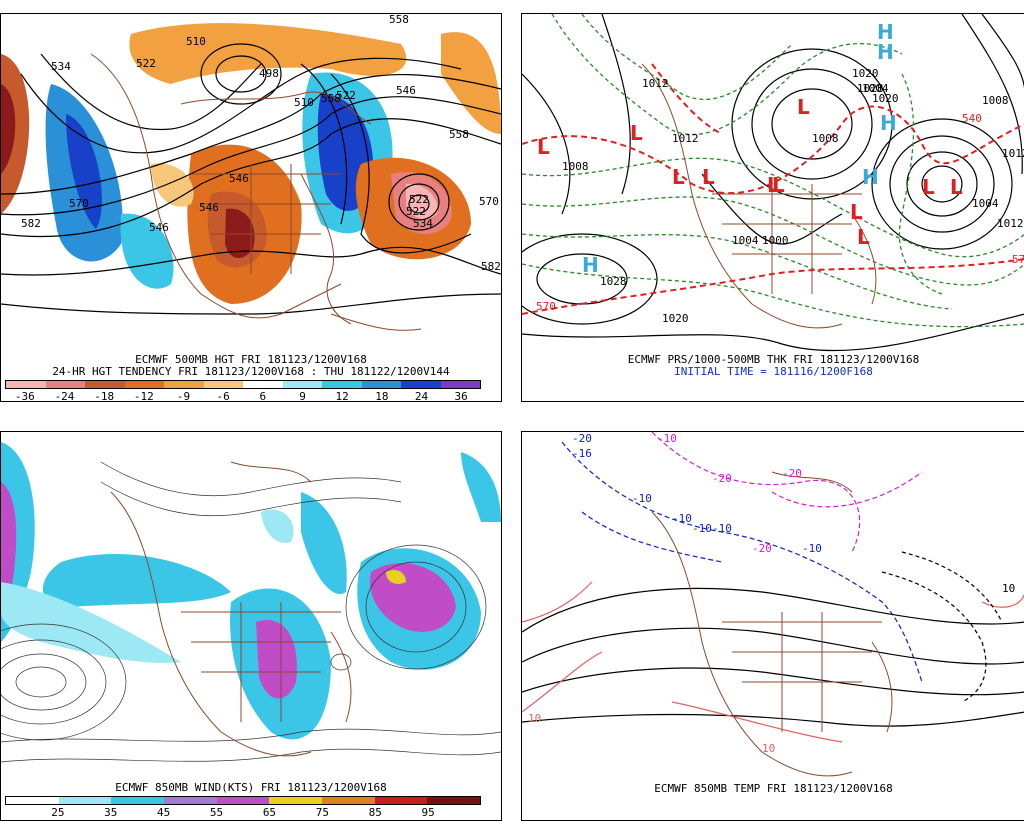 The image size is (1024, 821). Describe the element at coordinates (84, 171) in the screenshot. I see `fill-positive-pacific-core` at that location.